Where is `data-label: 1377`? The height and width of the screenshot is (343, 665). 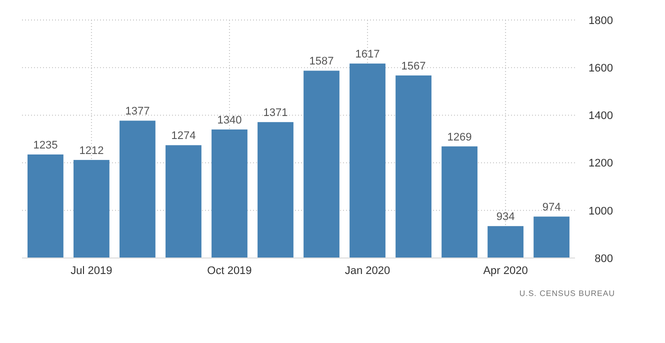
data-label: 1377 is located at coordinates (137, 112).